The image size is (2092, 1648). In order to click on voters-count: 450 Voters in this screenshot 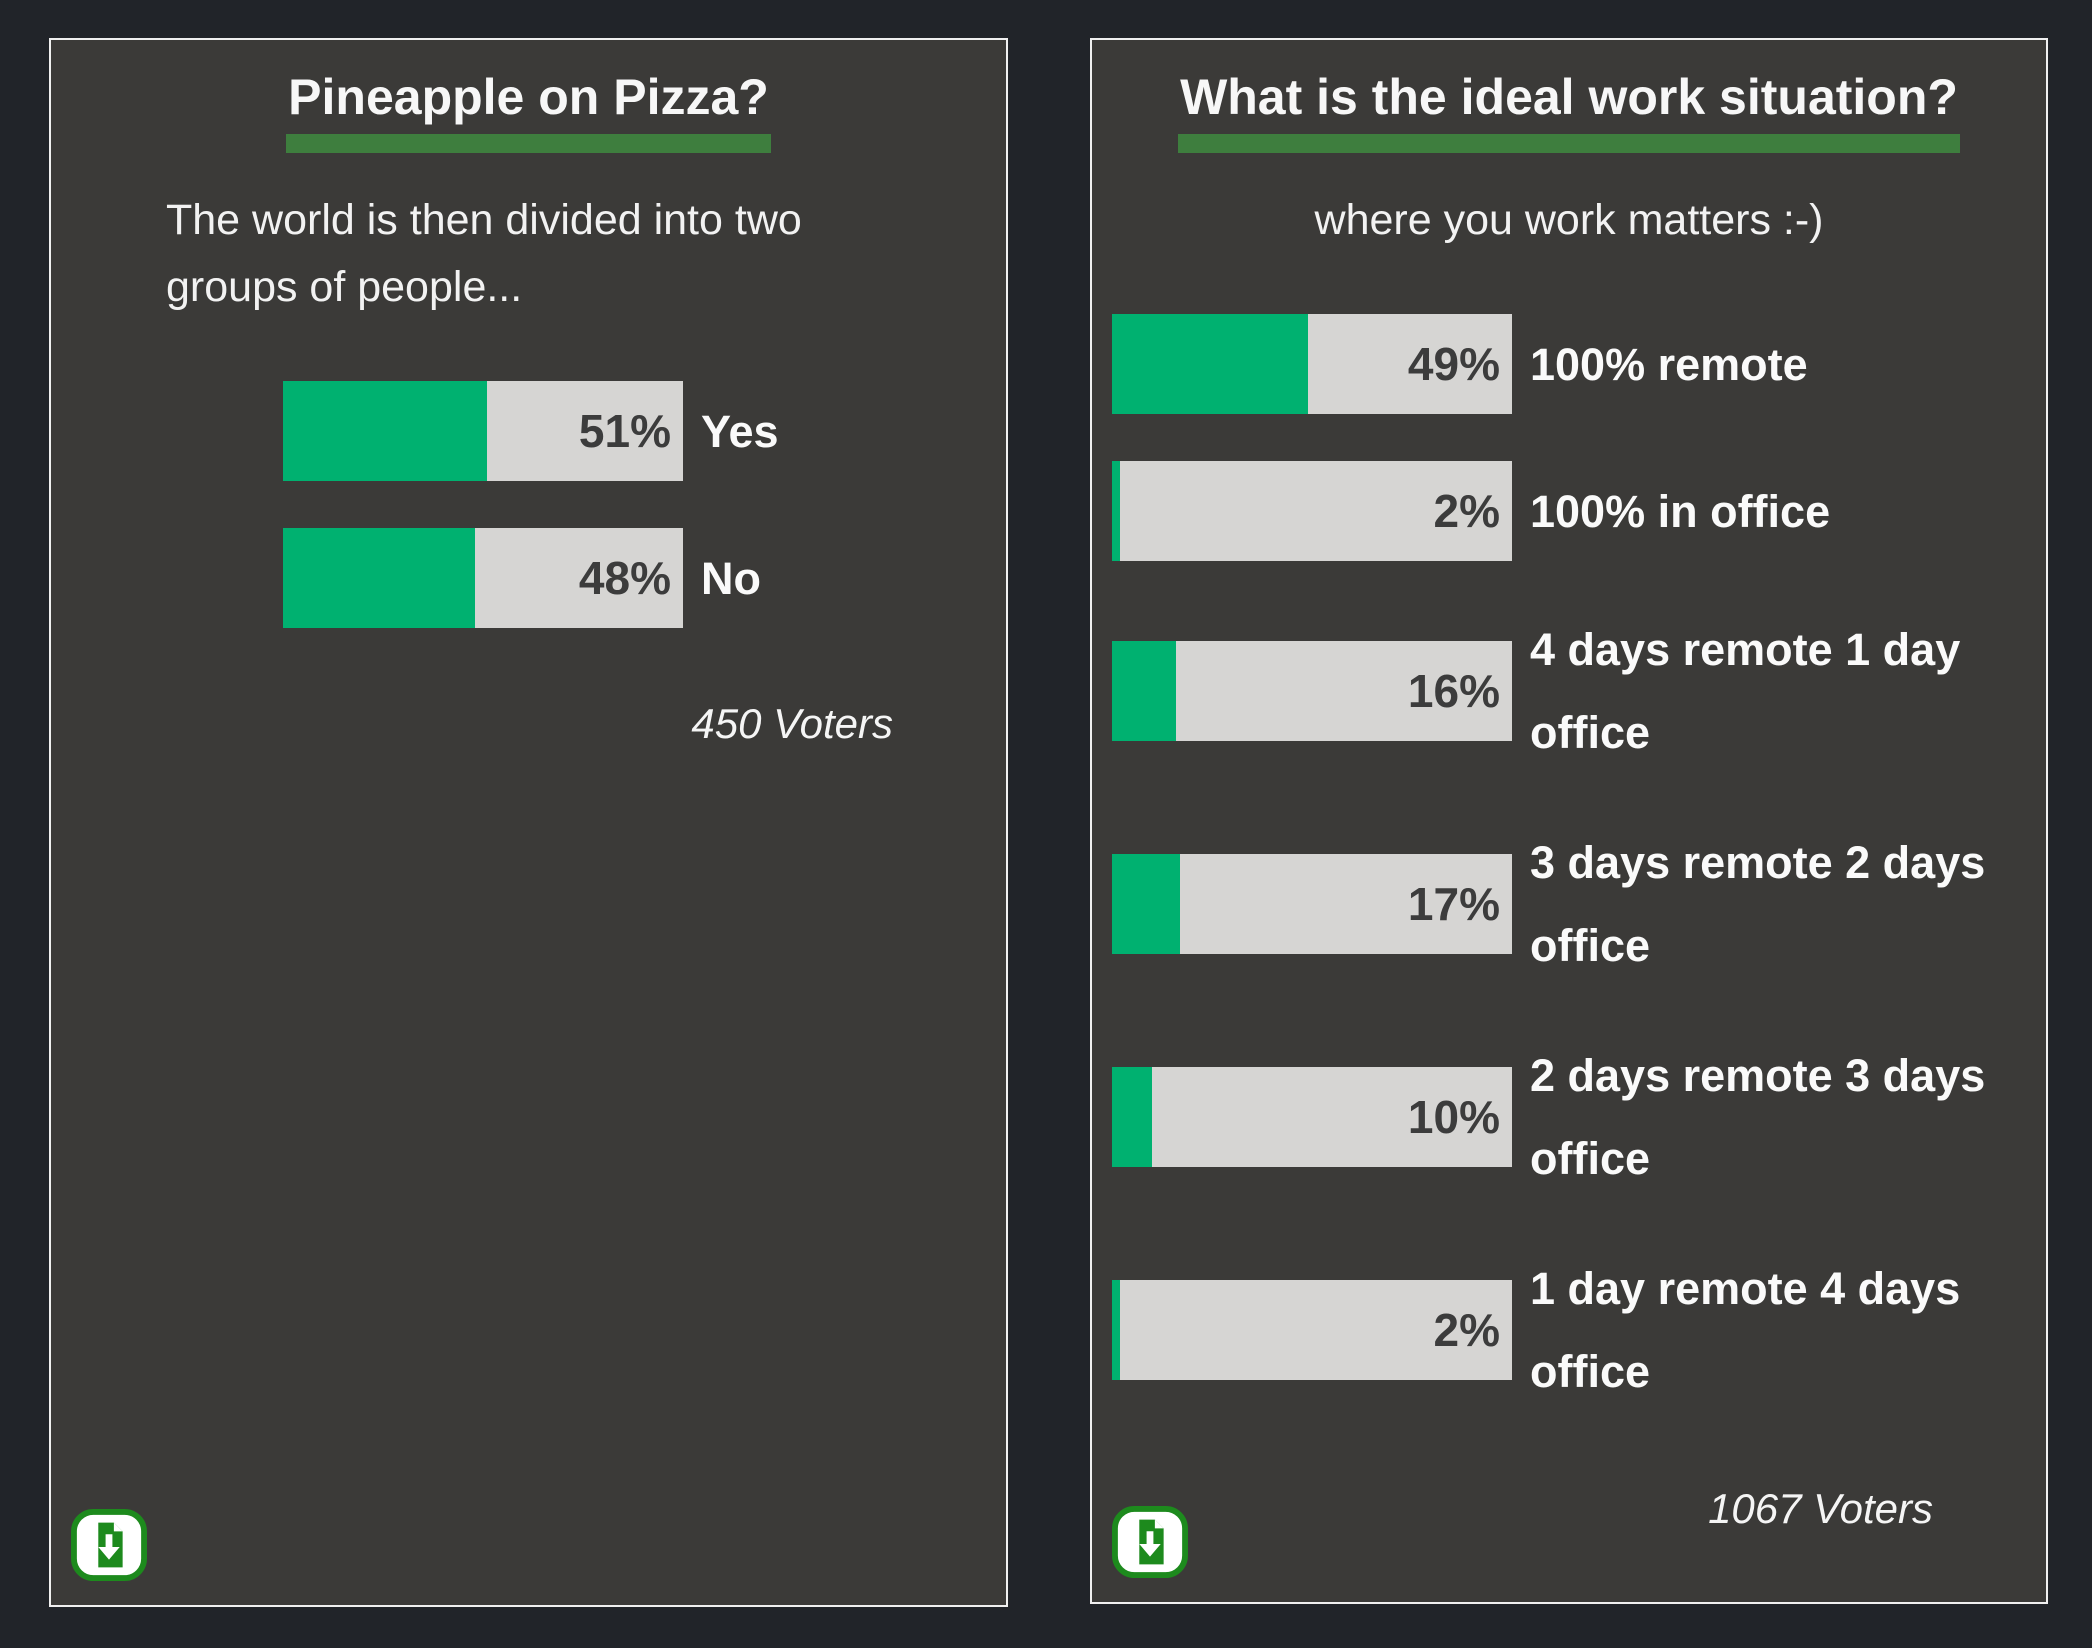, I will do `click(792, 723)`.